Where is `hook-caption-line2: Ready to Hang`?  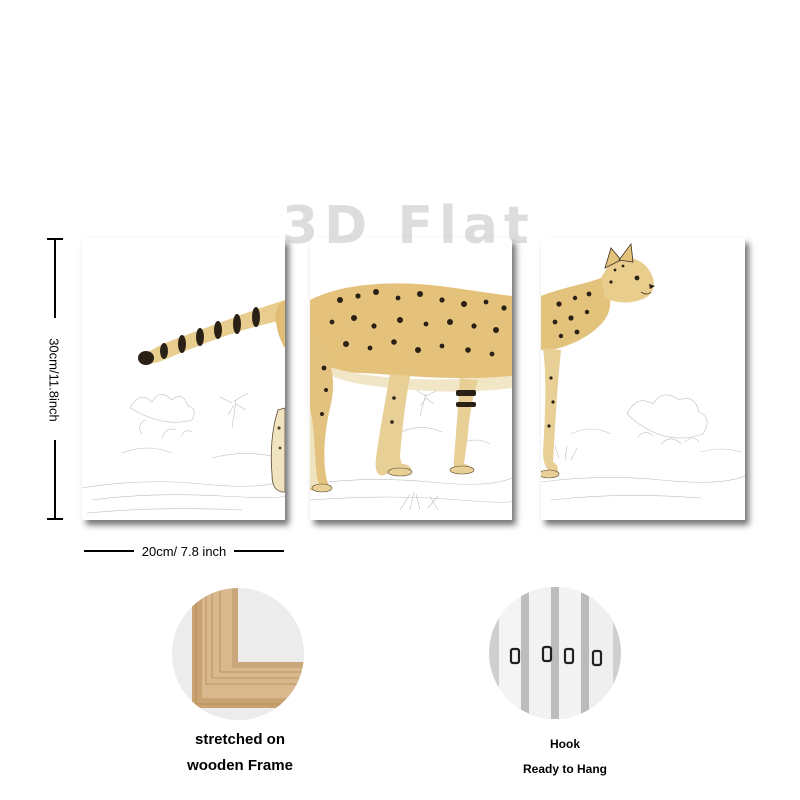 hook-caption-line2: Ready to Hang is located at coordinates (564, 769).